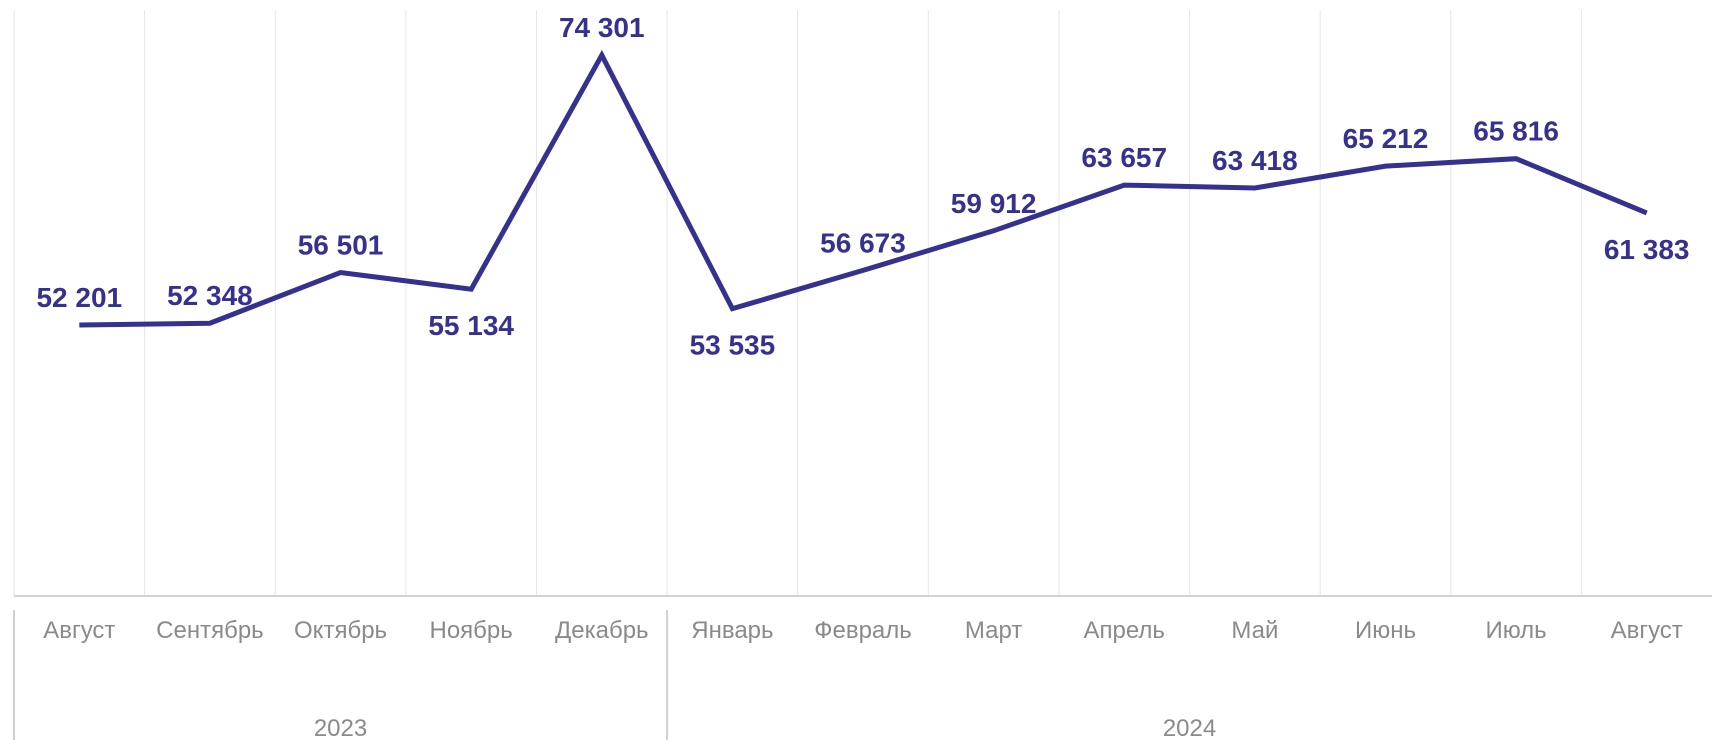 This screenshot has height=746, width=1712. What do you see at coordinates (1189, 728) in the screenshot?
I see `year-group-label: 2024` at bounding box center [1189, 728].